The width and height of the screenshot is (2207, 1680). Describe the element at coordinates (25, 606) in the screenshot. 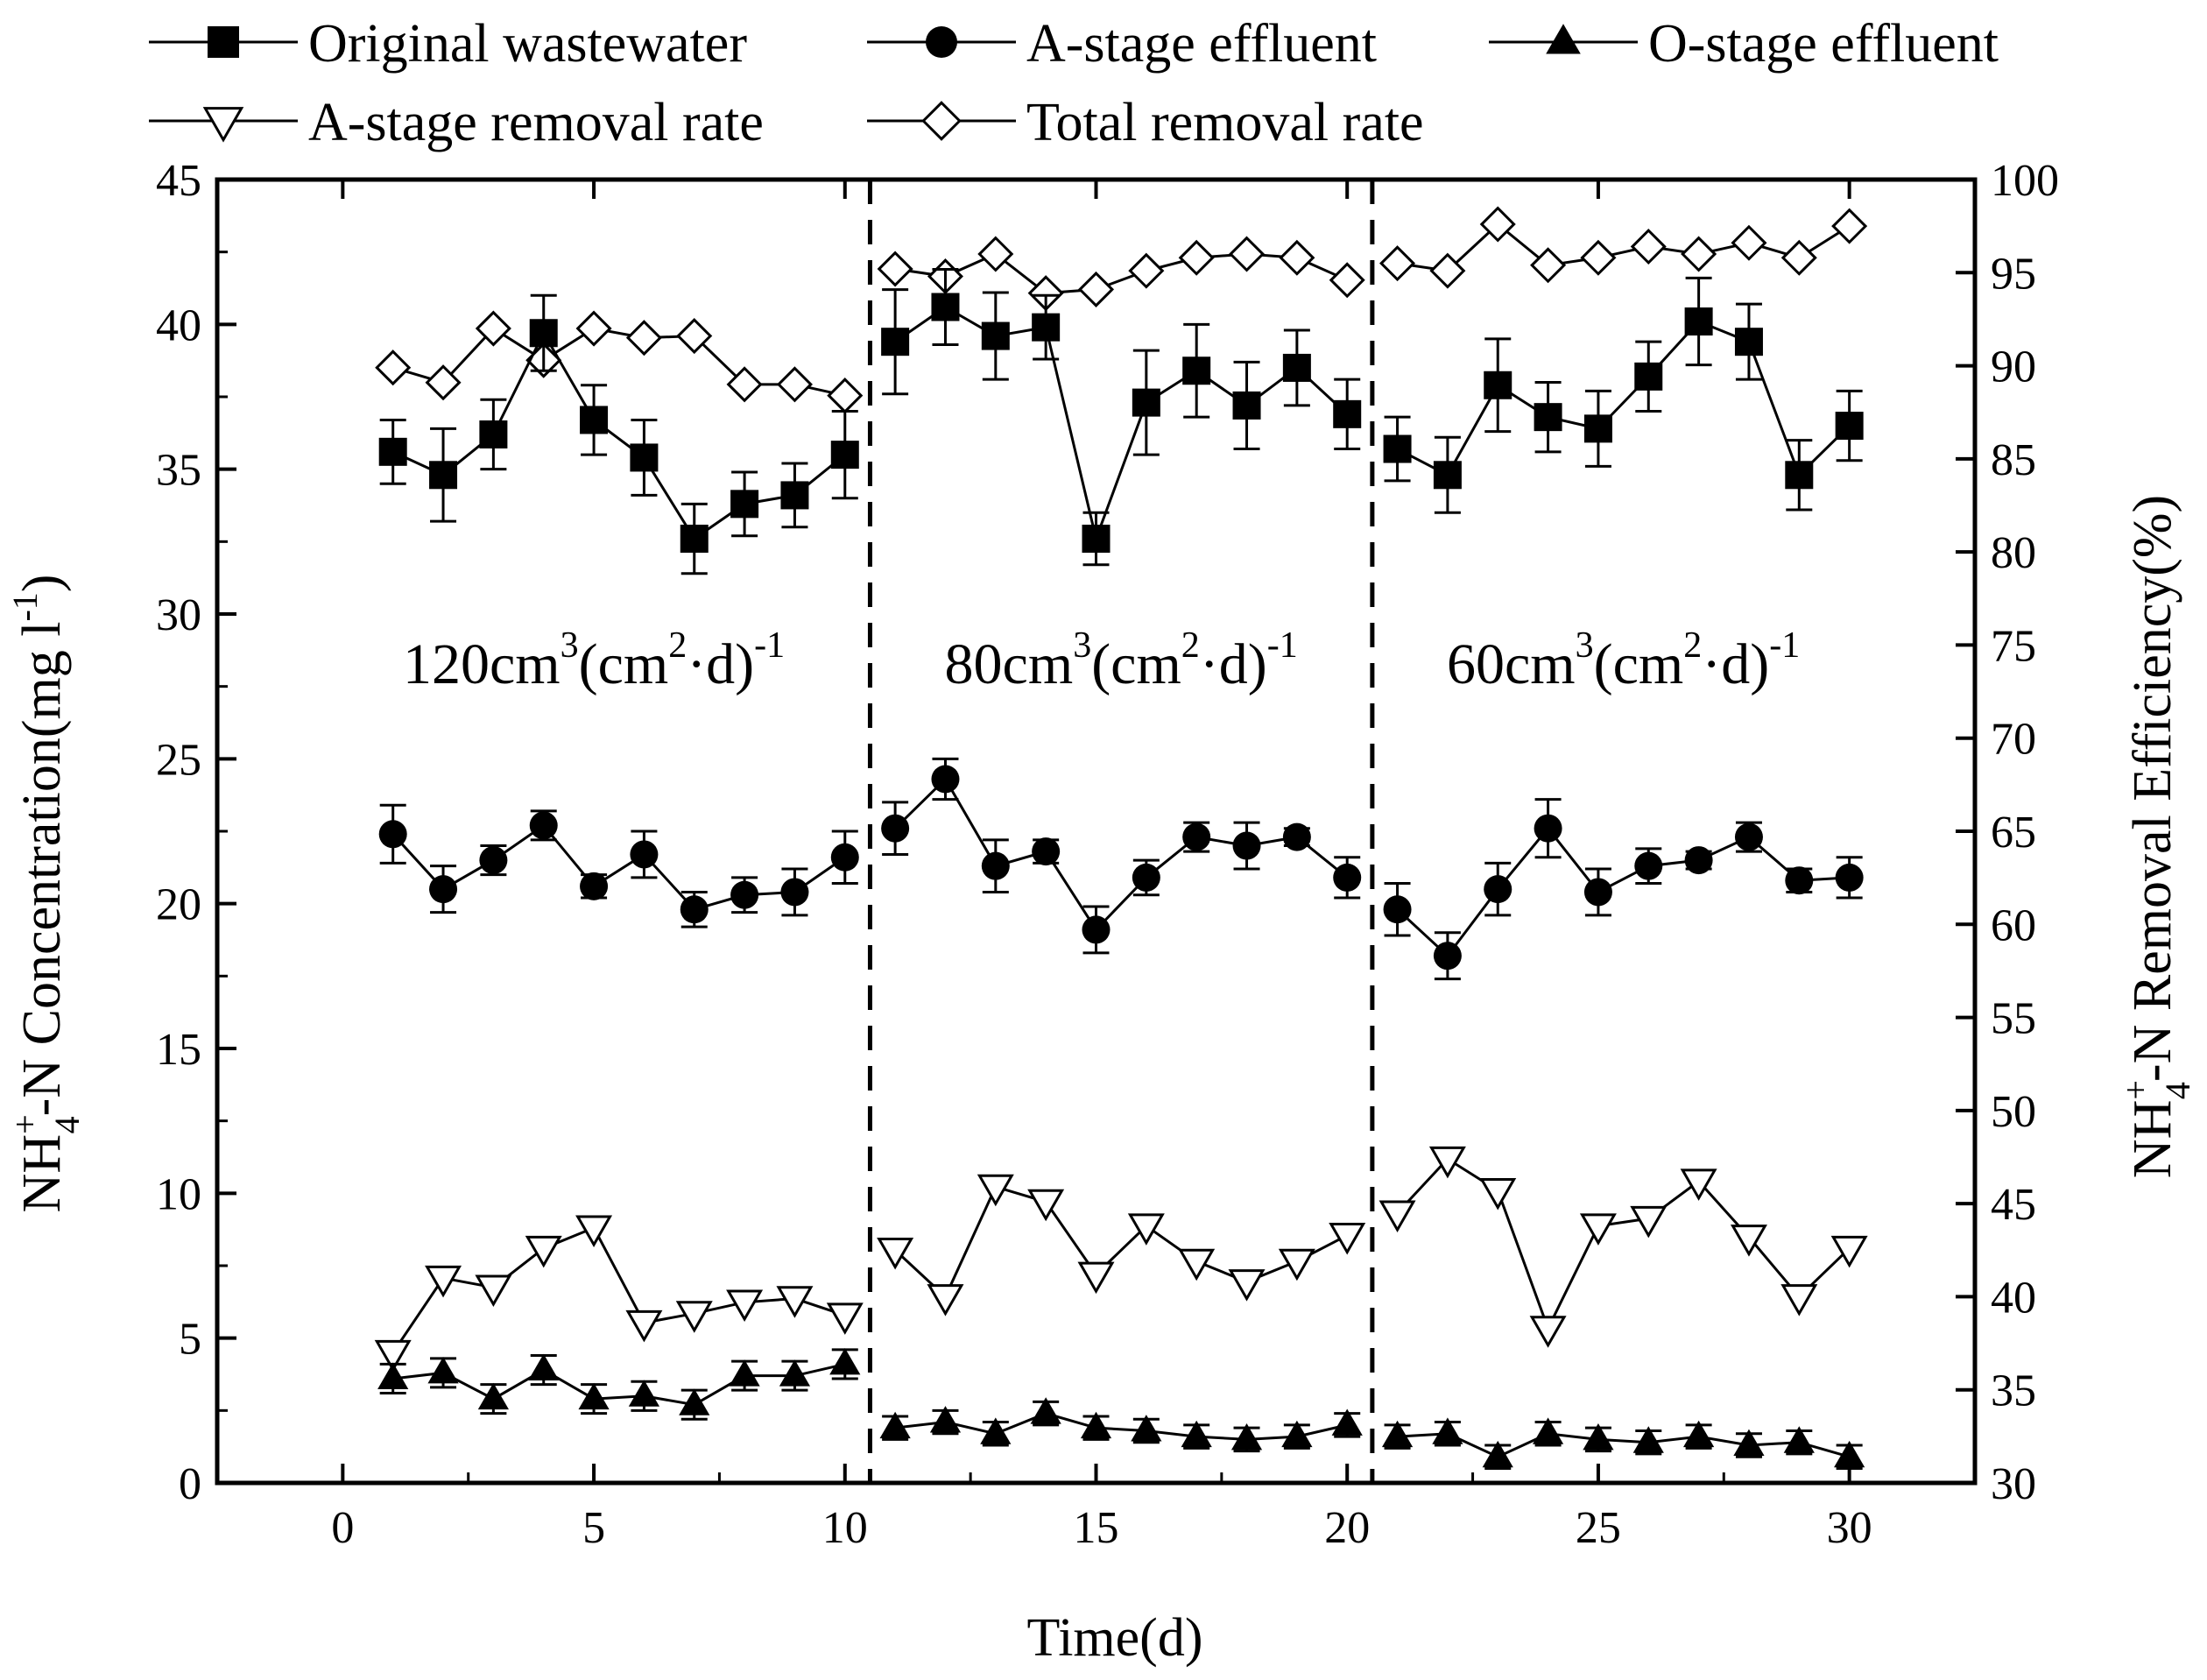

I see `y-title-exp: -1` at that location.